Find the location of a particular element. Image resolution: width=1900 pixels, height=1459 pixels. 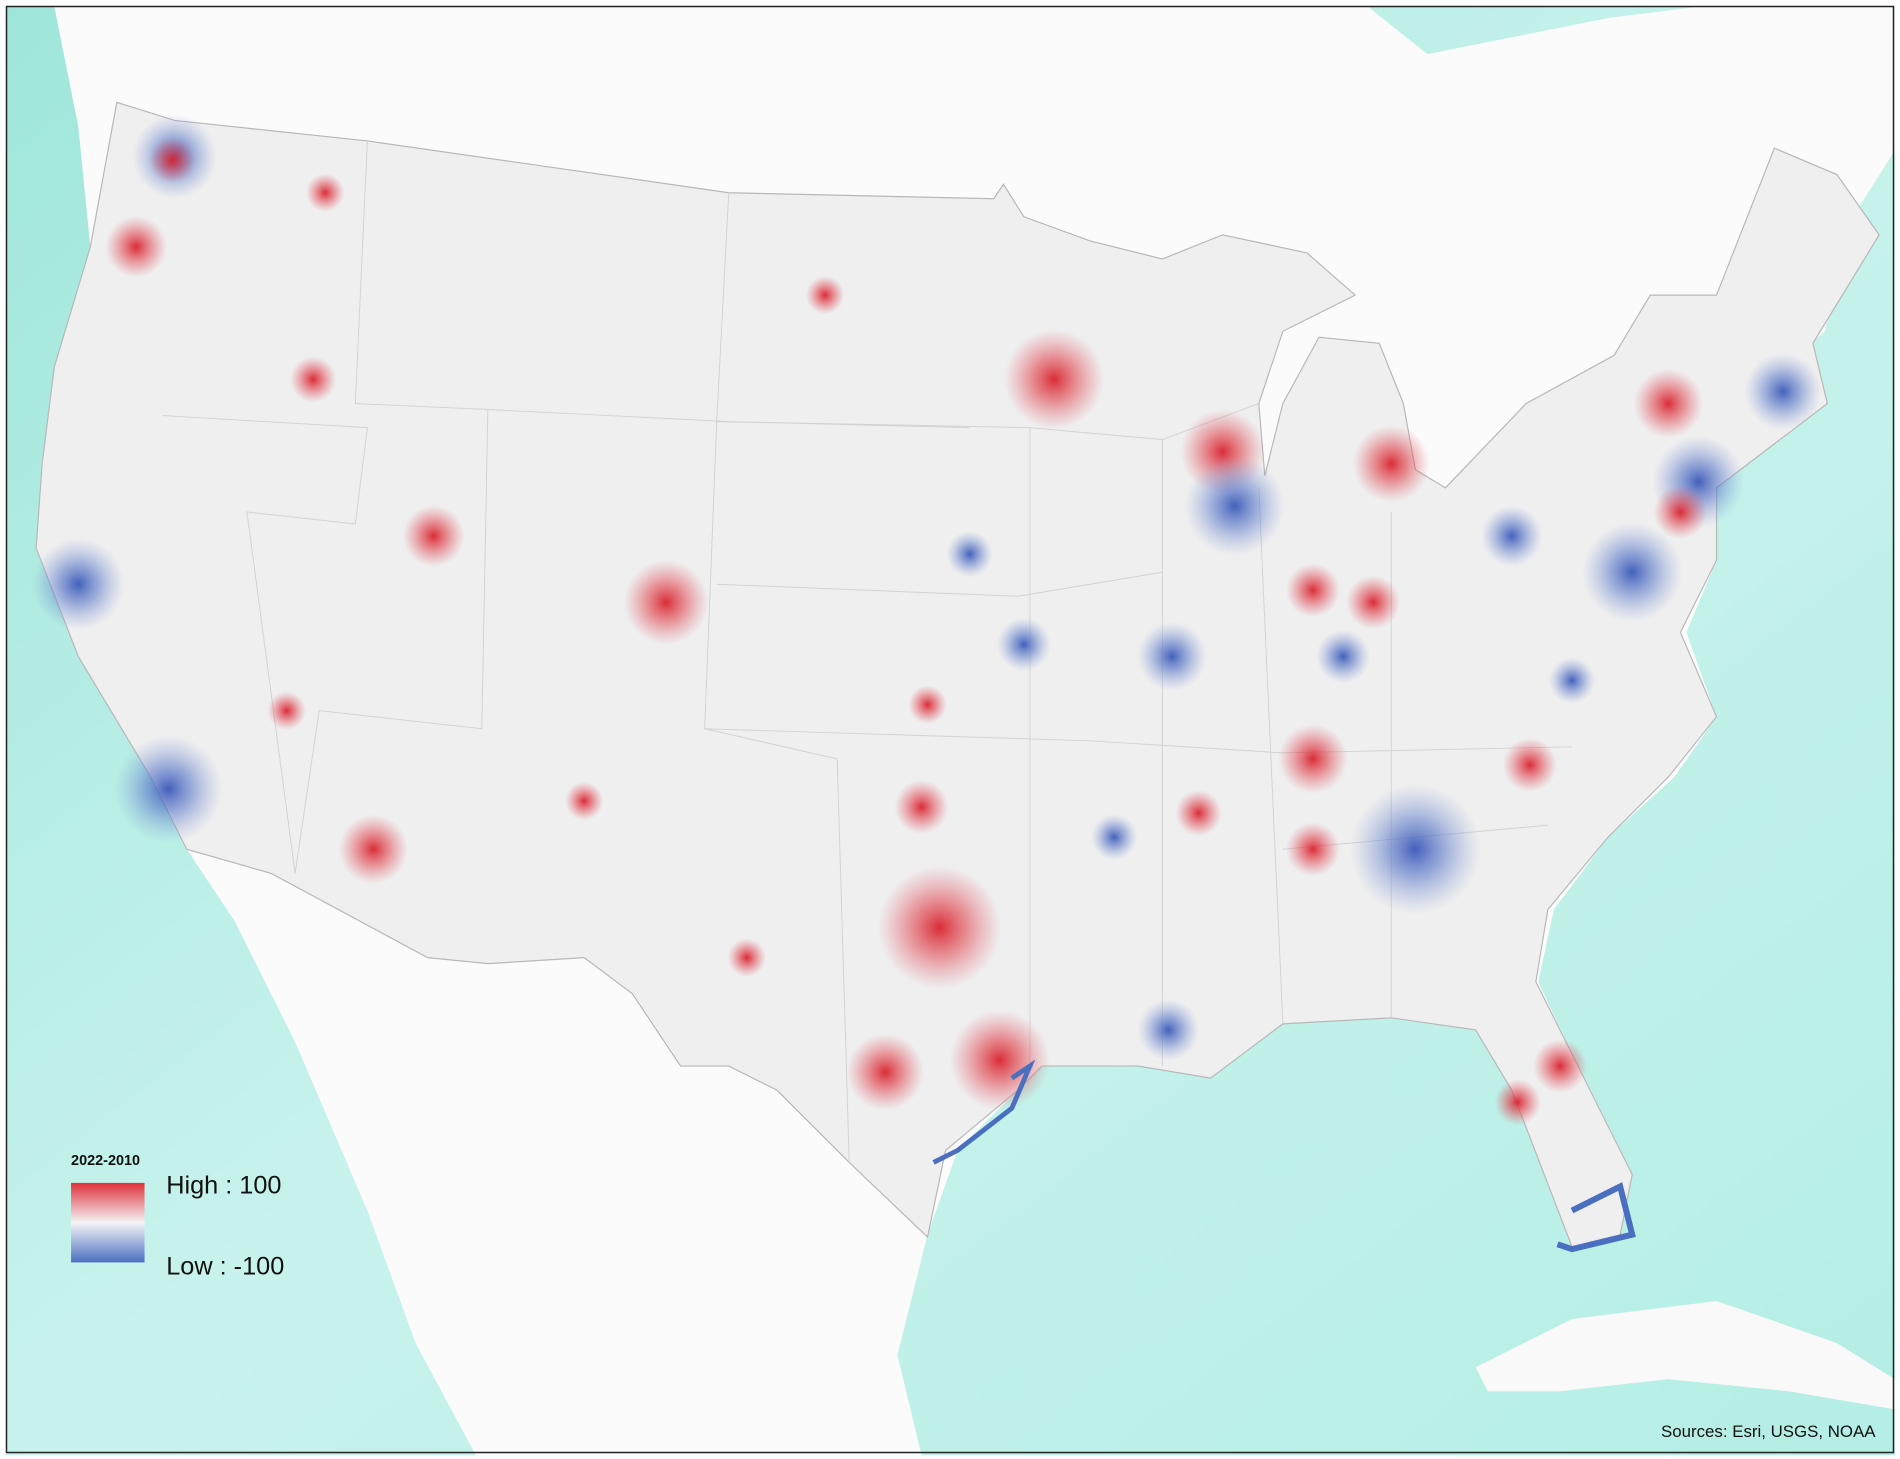

island is located at coordinates (1685, 1355).